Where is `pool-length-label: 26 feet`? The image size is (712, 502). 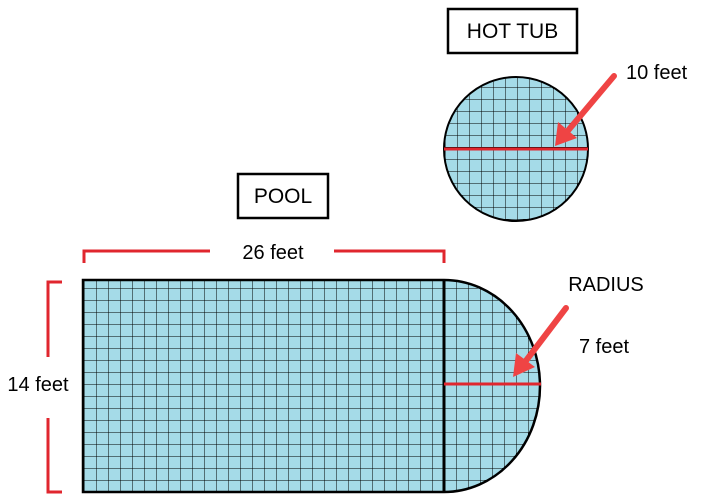 pool-length-label: 26 feet is located at coordinates (273, 253).